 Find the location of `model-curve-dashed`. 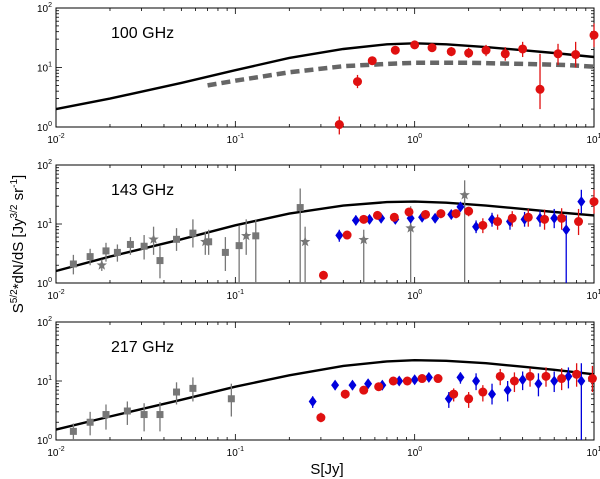

model-curve-dashed is located at coordinates (401, 74).